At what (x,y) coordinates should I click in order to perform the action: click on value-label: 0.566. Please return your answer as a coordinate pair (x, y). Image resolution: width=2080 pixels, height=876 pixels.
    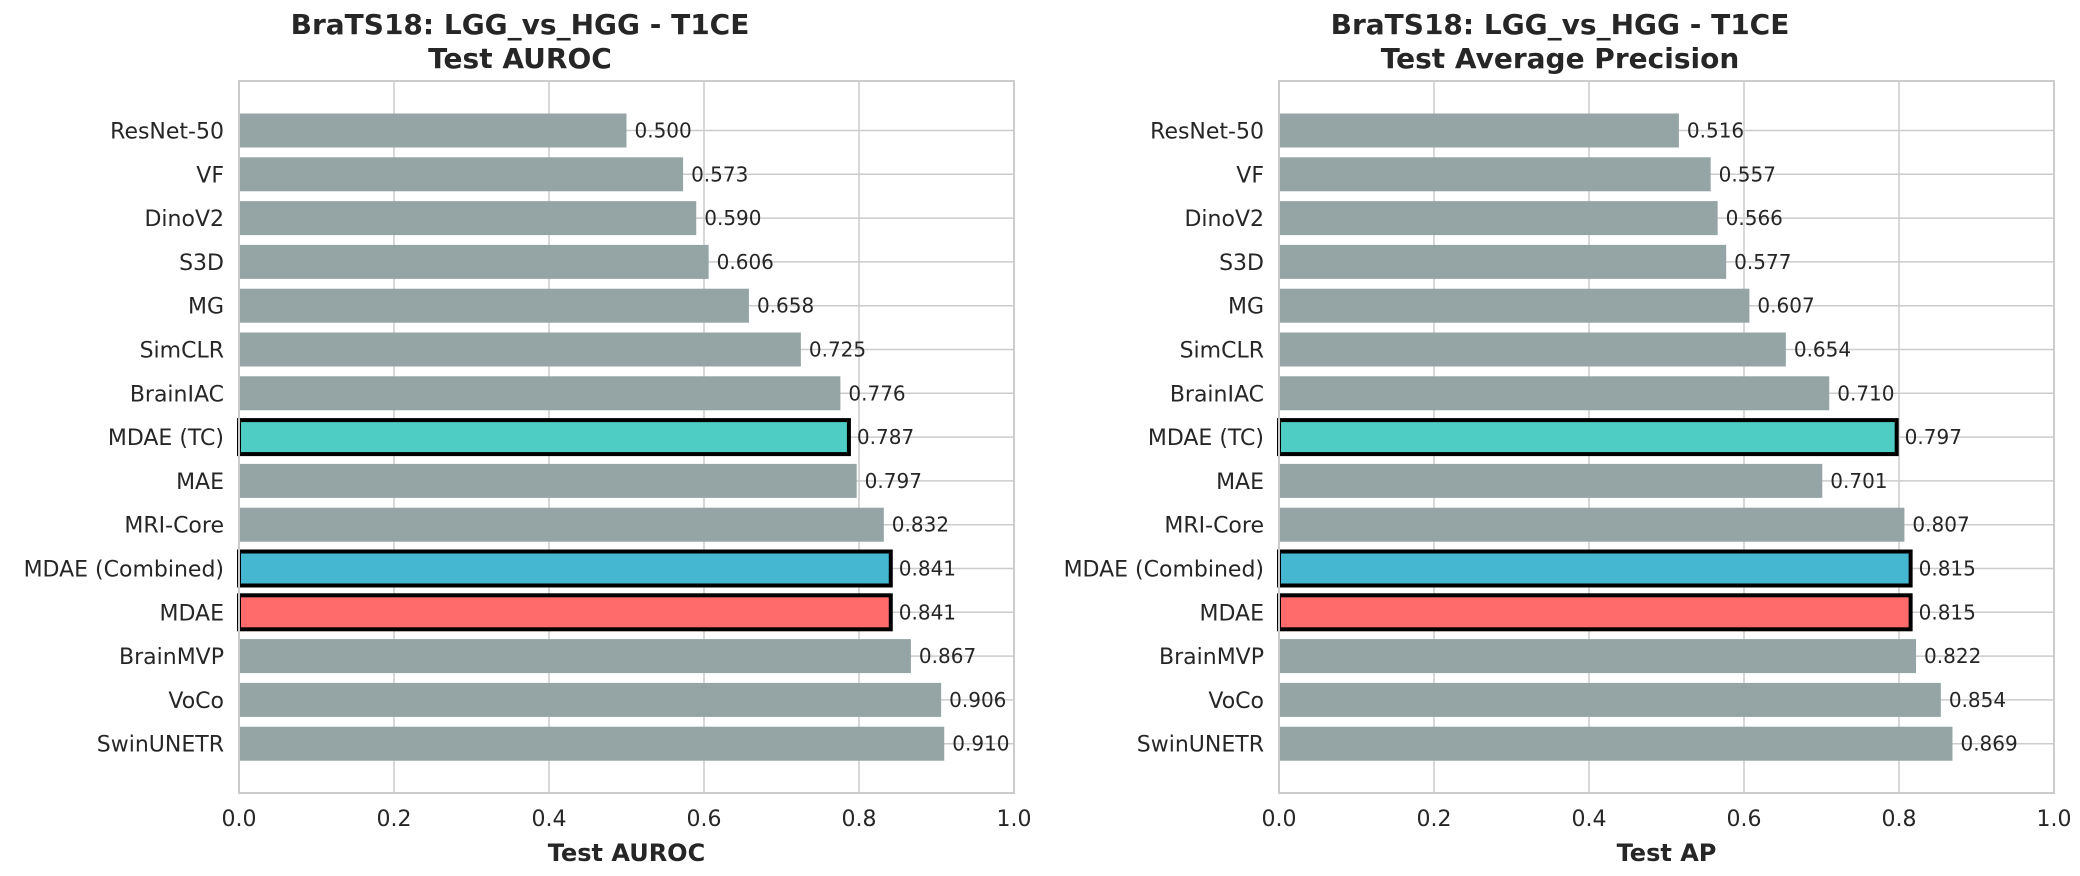
    Looking at the image, I should click on (1754, 218).